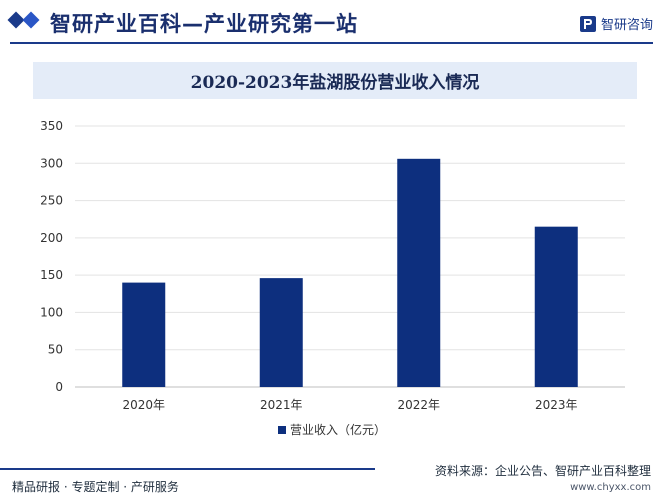  What do you see at coordinates (610, 487) in the screenshot?
I see `footer-url: www.chyxx.com` at bounding box center [610, 487].